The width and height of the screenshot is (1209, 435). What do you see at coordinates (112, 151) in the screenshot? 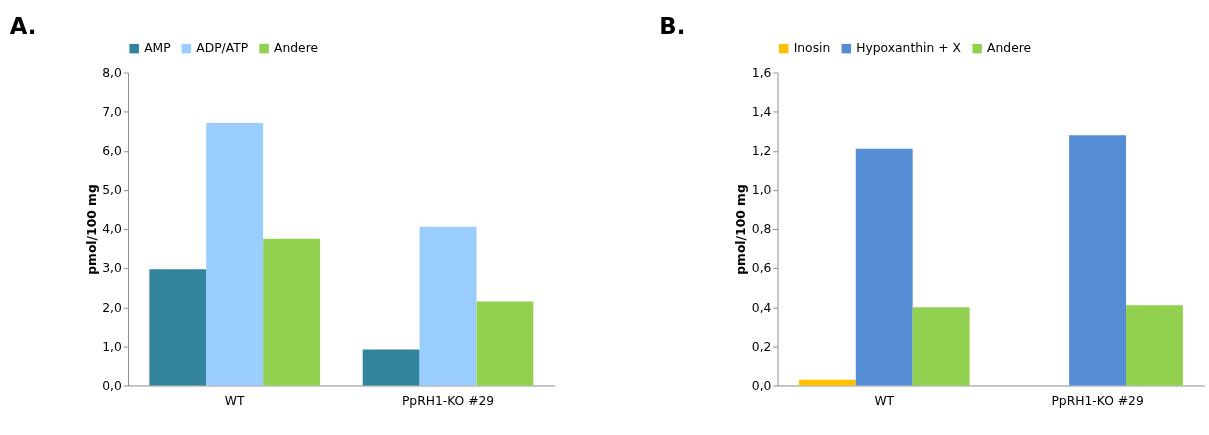
I see `y-tick-label: 6,0` at bounding box center [112, 151].